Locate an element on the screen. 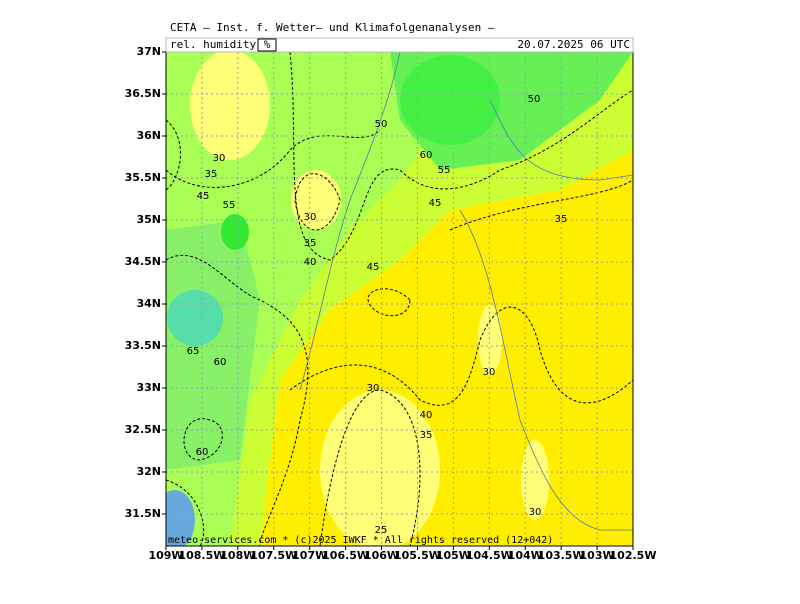 Image resolution: width=800 pixels, height=604 pixels. unit-box is located at coordinates (267, 45).